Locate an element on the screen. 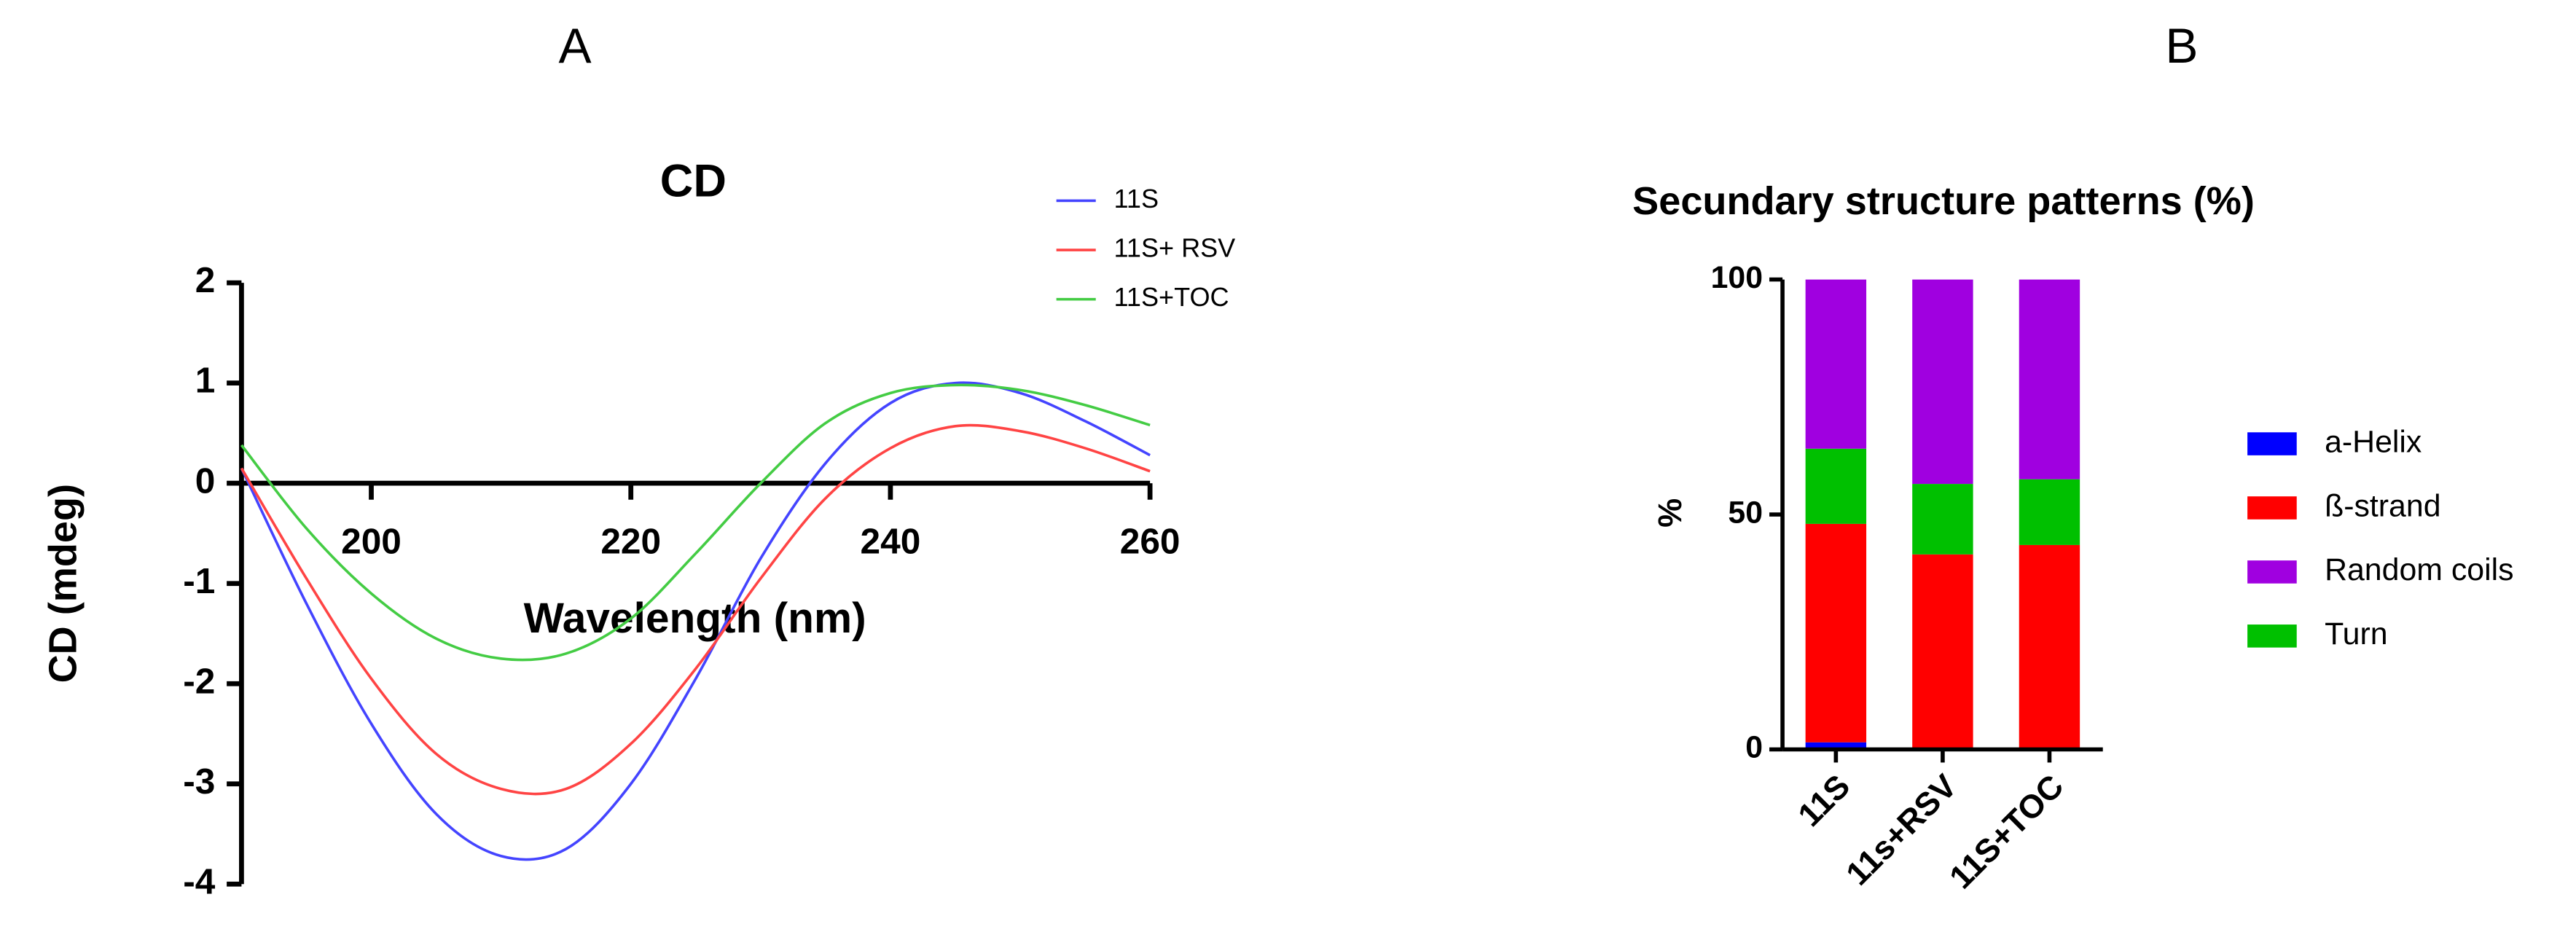  legend-label: a-Helix is located at coordinates (2373, 441).